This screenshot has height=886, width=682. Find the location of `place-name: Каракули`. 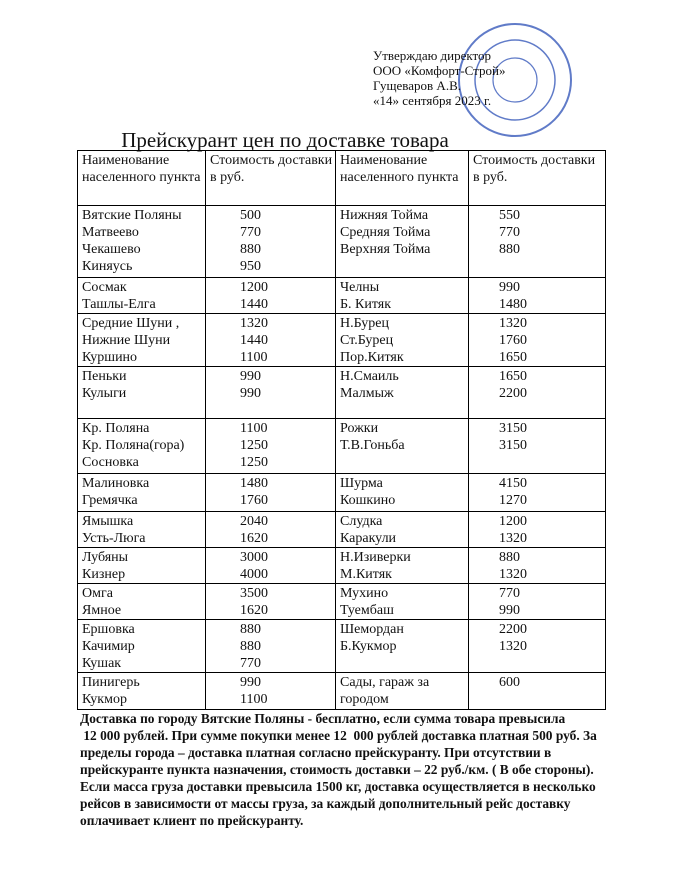

place-name: Каракули is located at coordinates (368, 538).